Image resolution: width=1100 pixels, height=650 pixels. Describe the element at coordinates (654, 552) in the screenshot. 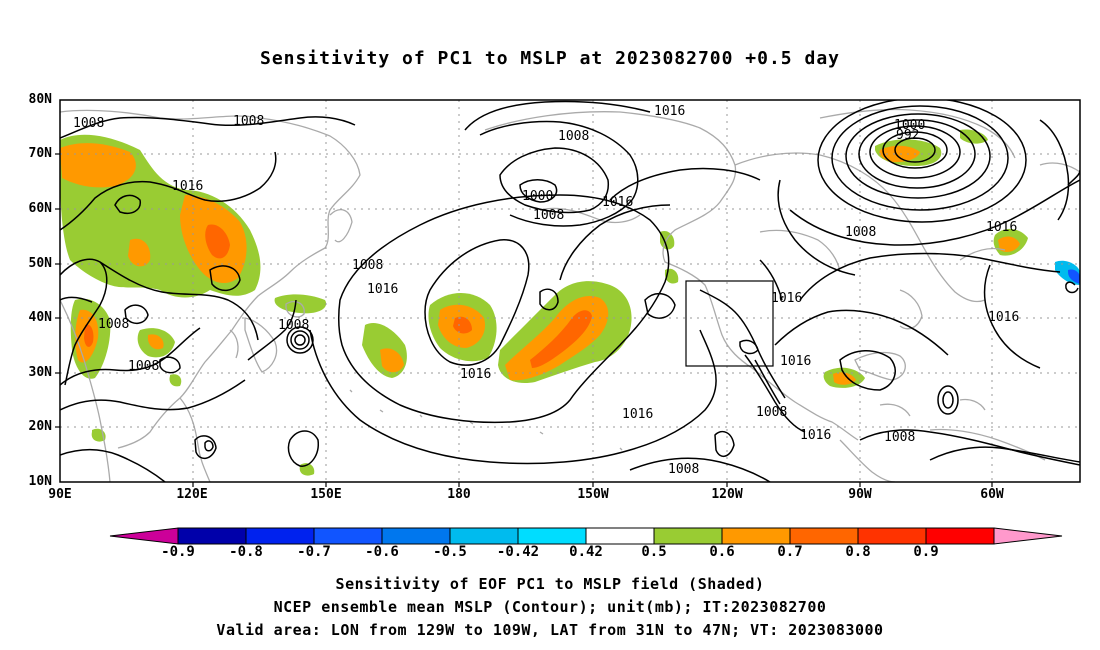

I see `colorbar-label: 0.5` at that location.